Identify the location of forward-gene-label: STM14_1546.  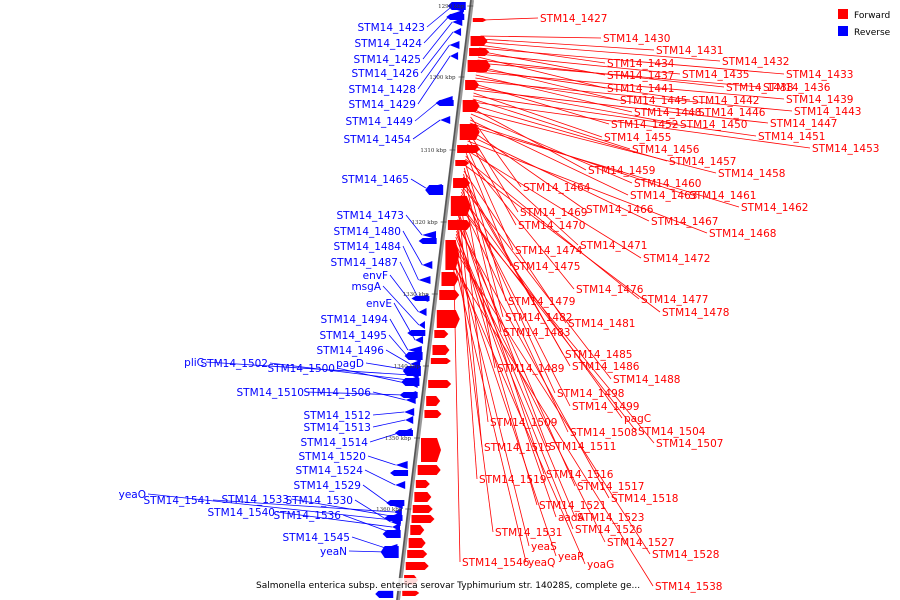
(496, 563).